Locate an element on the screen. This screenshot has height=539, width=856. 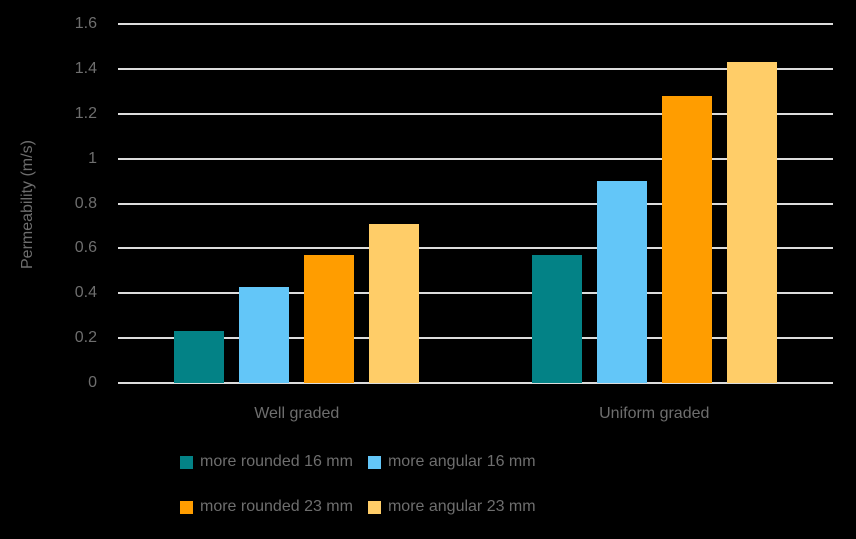
y-tick-label: 1.2 is located at coordinates (85, 113).